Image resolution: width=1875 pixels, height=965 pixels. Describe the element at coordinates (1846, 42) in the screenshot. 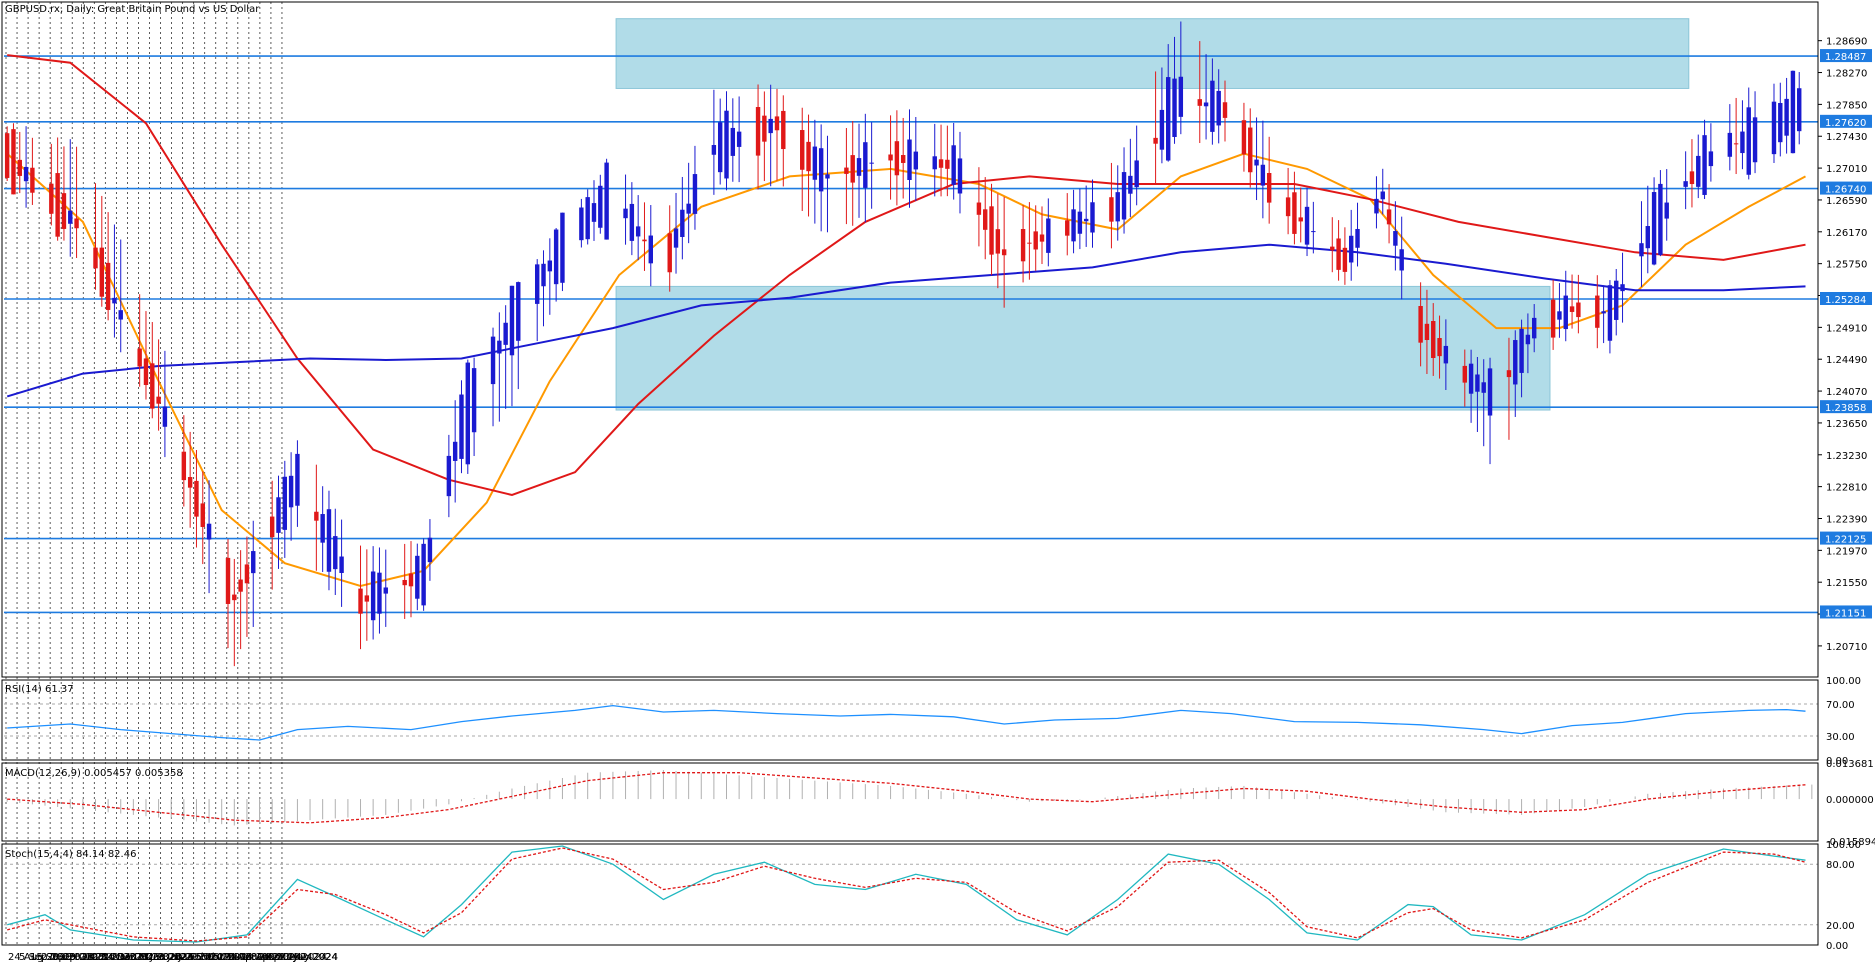

I see `y-tick-label: 1.28690` at that location.